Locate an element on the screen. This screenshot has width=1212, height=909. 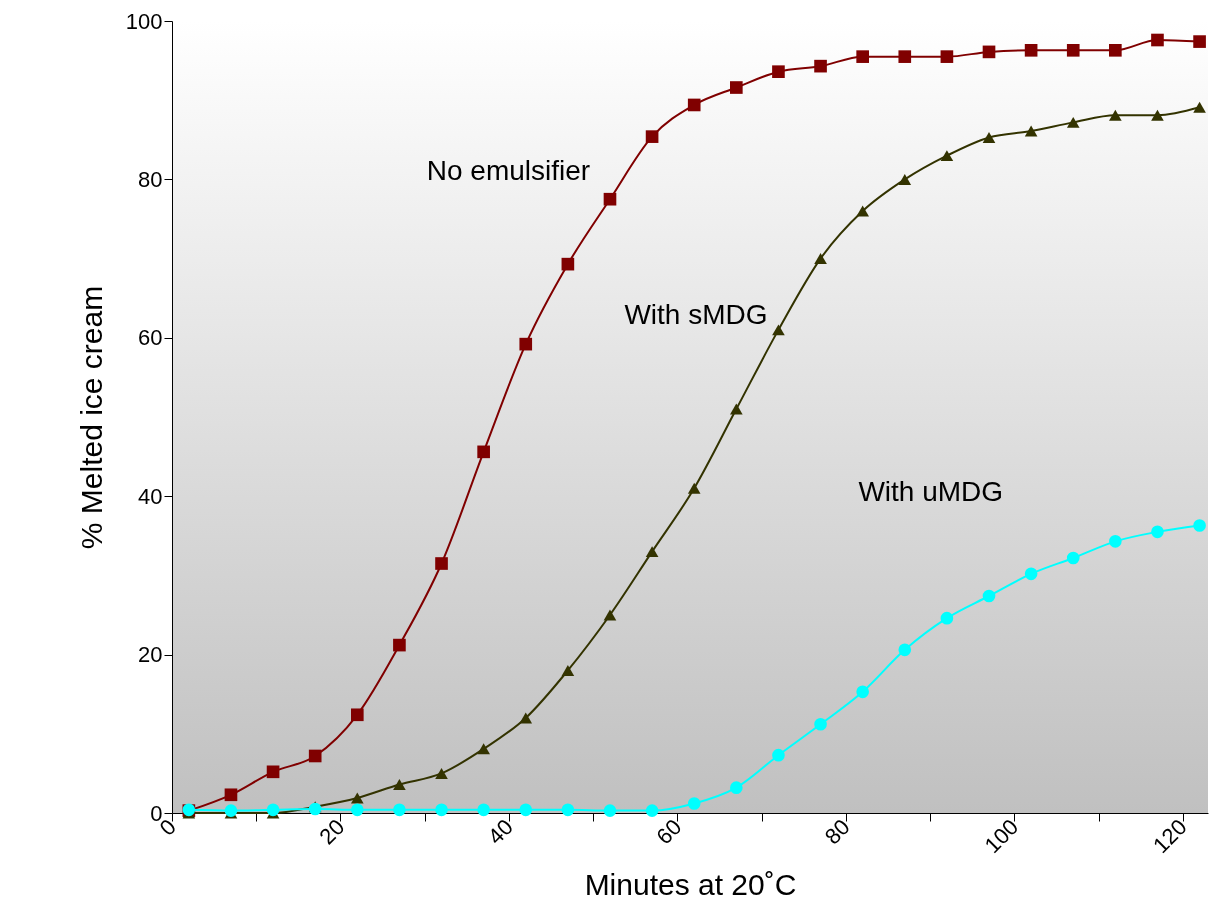
x-tick-label: 60 is located at coordinates (669, 832).